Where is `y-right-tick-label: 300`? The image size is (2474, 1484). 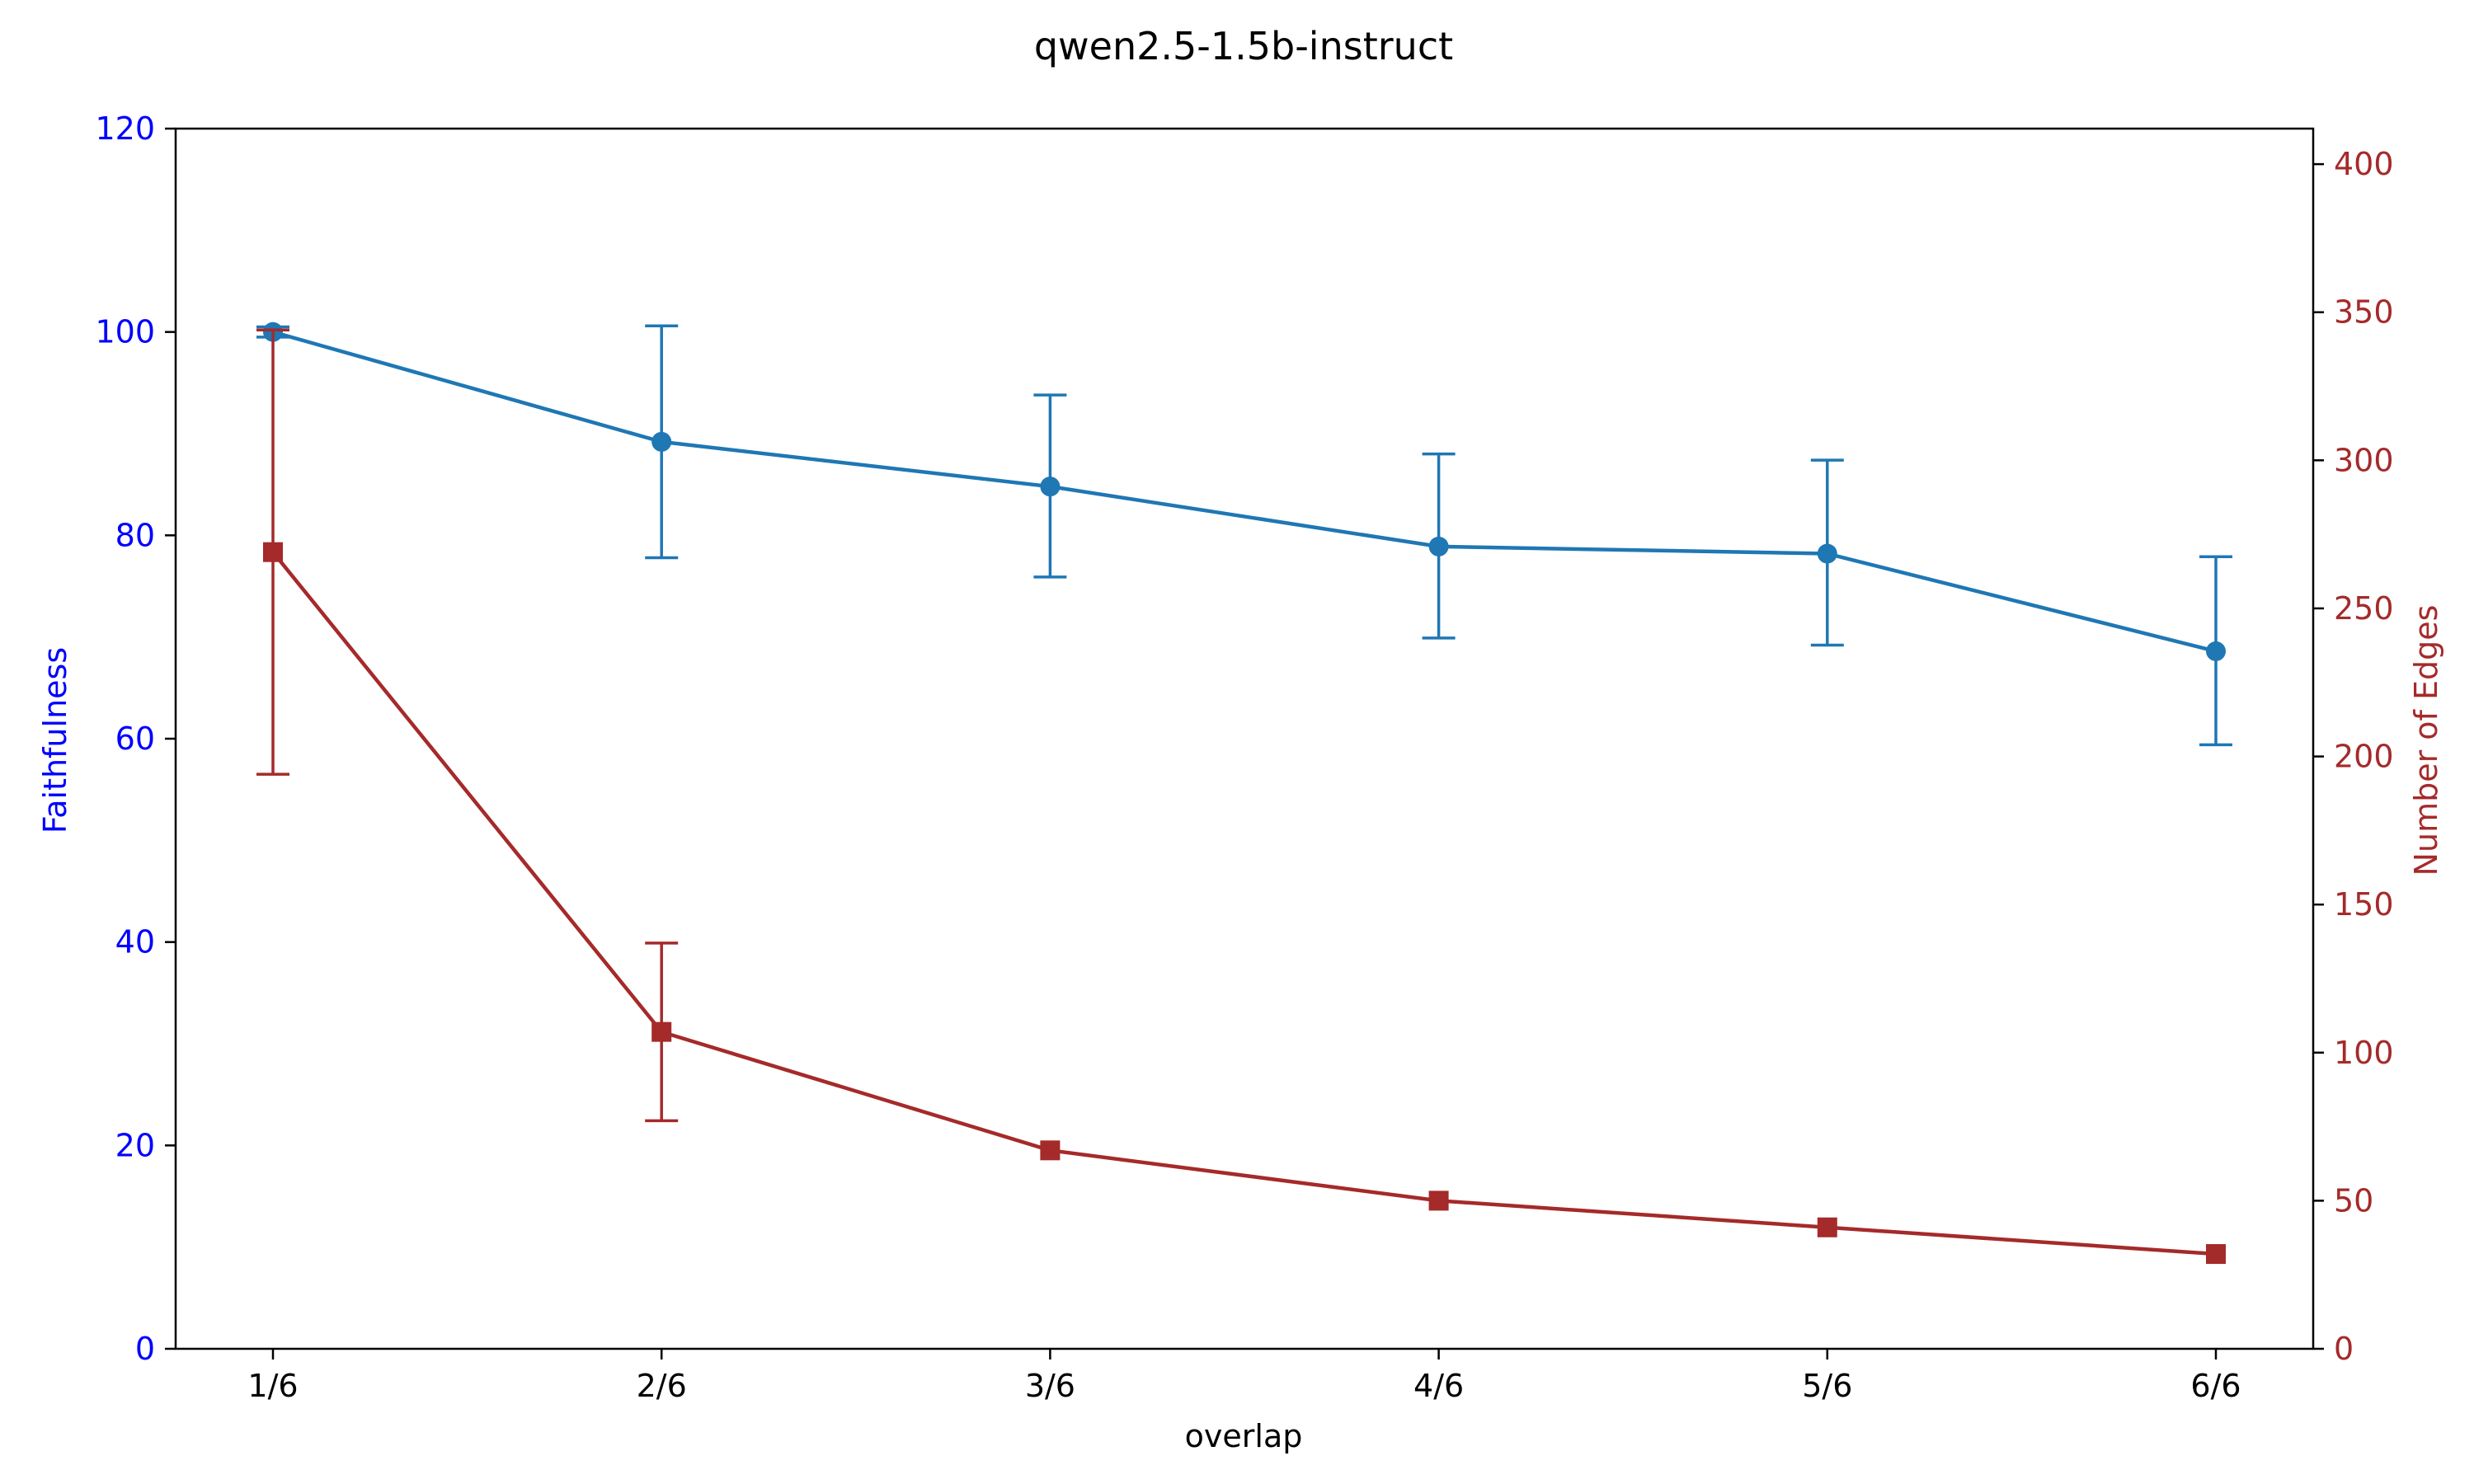
y-right-tick-label: 300 is located at coordinates (2364, 460).